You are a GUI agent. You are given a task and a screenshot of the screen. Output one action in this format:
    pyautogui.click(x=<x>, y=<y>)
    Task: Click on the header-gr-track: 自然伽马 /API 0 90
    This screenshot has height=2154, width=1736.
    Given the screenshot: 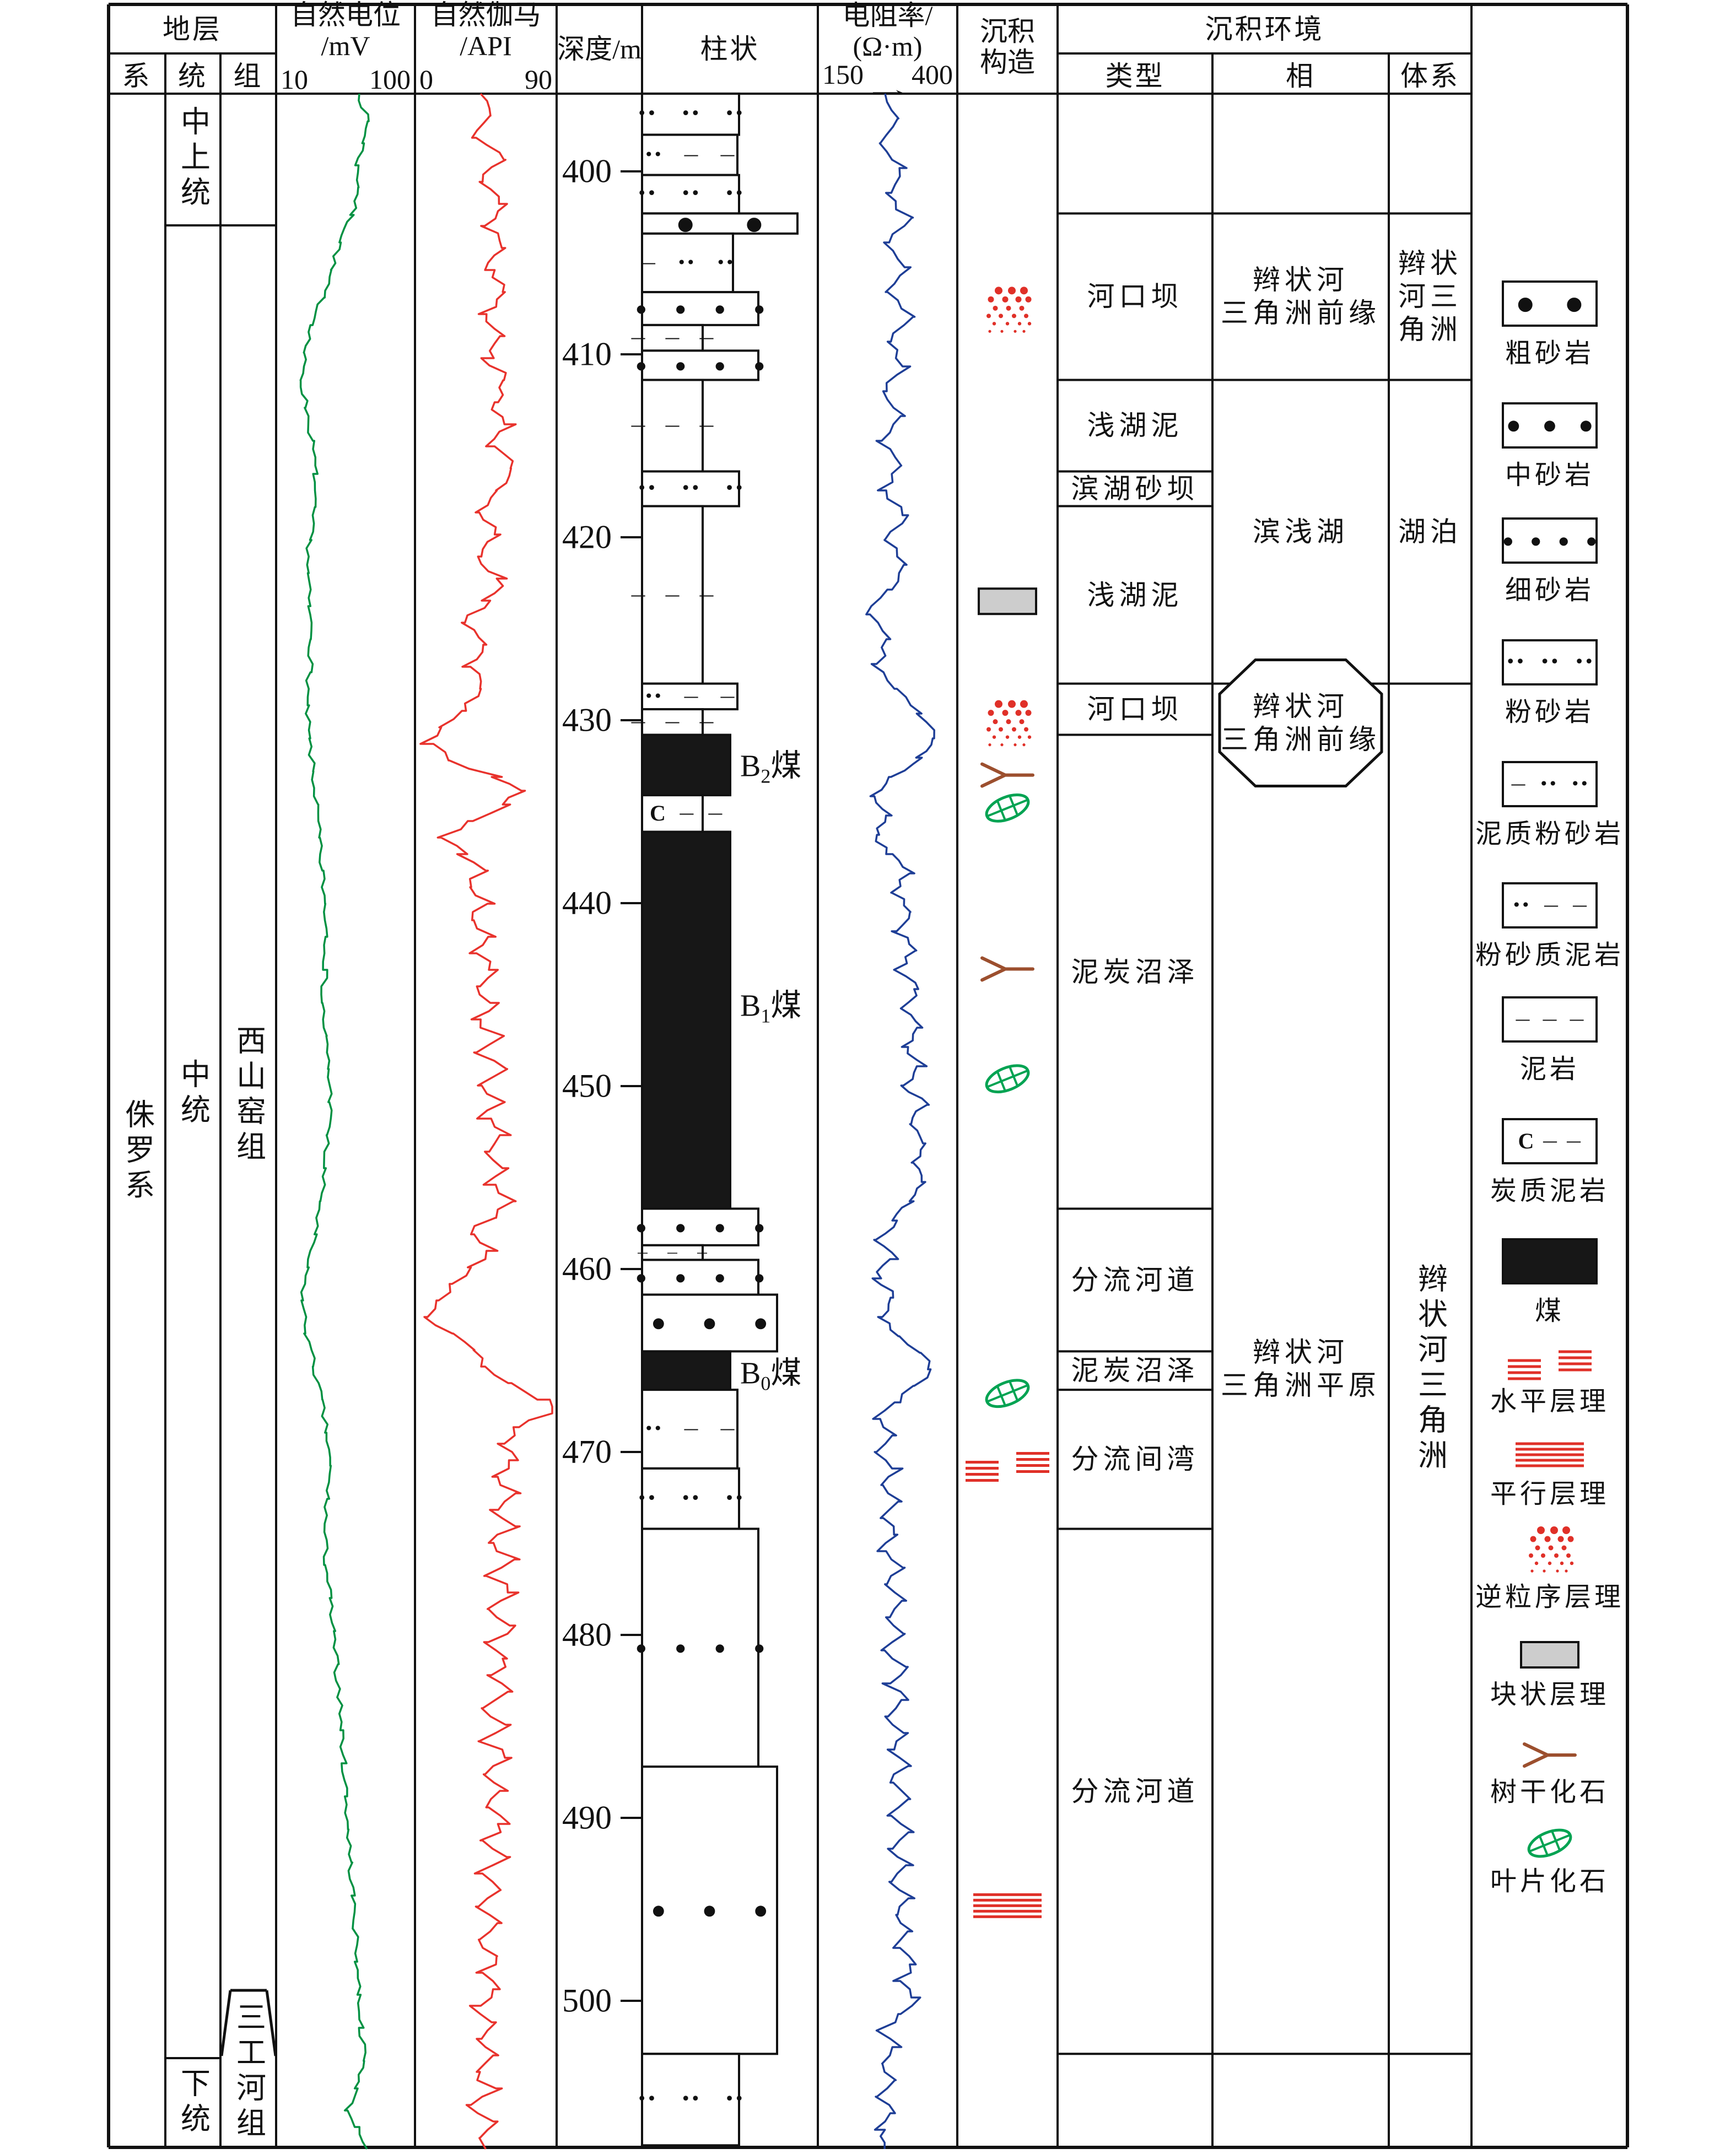 What is the action you would take?
    pyautogui.click(x=486, y=47)
    